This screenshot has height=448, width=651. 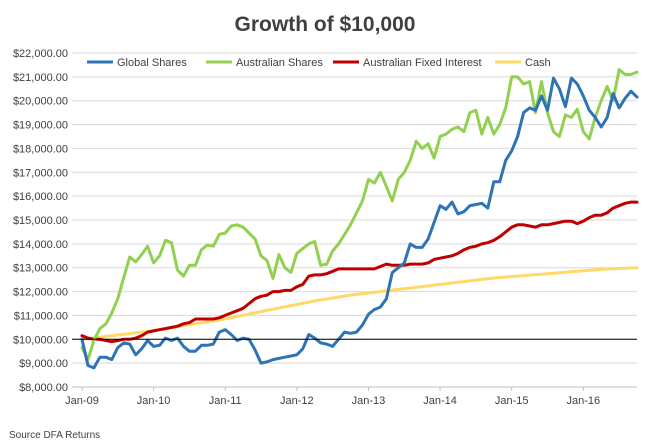 I want to click on legend-label: Australian Shares, so click(x=279, y=63).